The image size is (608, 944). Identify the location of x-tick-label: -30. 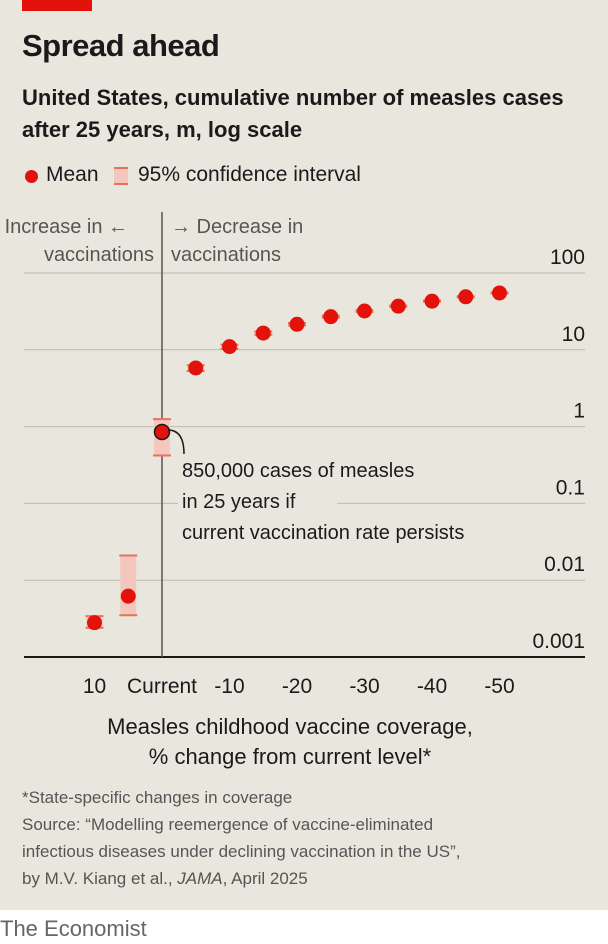
(364, 686).